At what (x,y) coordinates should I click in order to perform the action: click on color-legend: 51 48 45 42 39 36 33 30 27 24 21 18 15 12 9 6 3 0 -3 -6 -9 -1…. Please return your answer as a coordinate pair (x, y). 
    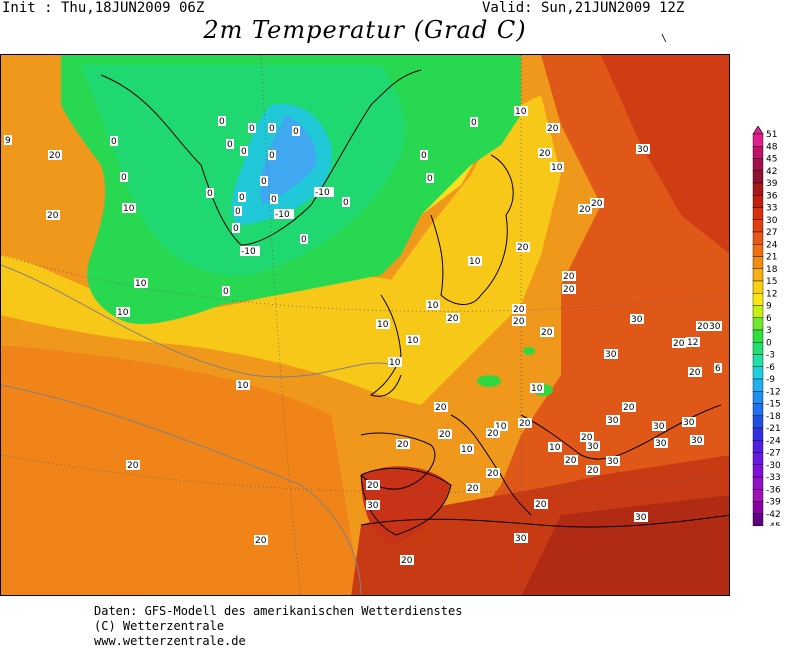
    Looking at the image, I should click on (772, 326).